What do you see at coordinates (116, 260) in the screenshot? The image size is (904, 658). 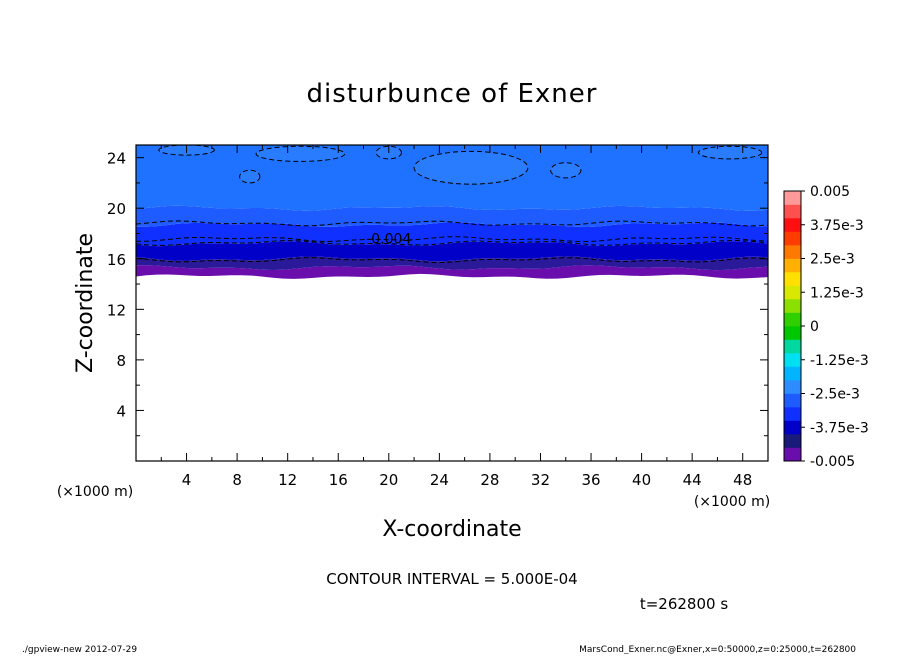 I see `y-tick-label: 16` at bounding box center [116, 260].